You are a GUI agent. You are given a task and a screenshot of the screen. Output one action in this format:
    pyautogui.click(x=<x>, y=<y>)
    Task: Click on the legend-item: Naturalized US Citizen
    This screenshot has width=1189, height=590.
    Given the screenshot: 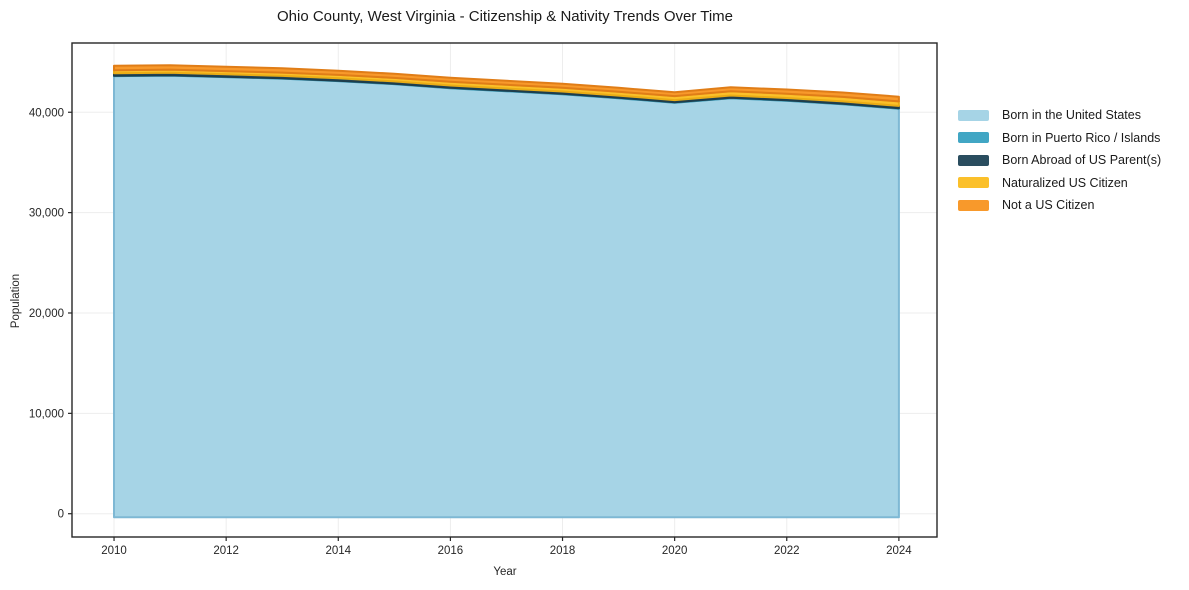 What is the action you would take?
    pyautogui.click(x=1059, y=183)
    